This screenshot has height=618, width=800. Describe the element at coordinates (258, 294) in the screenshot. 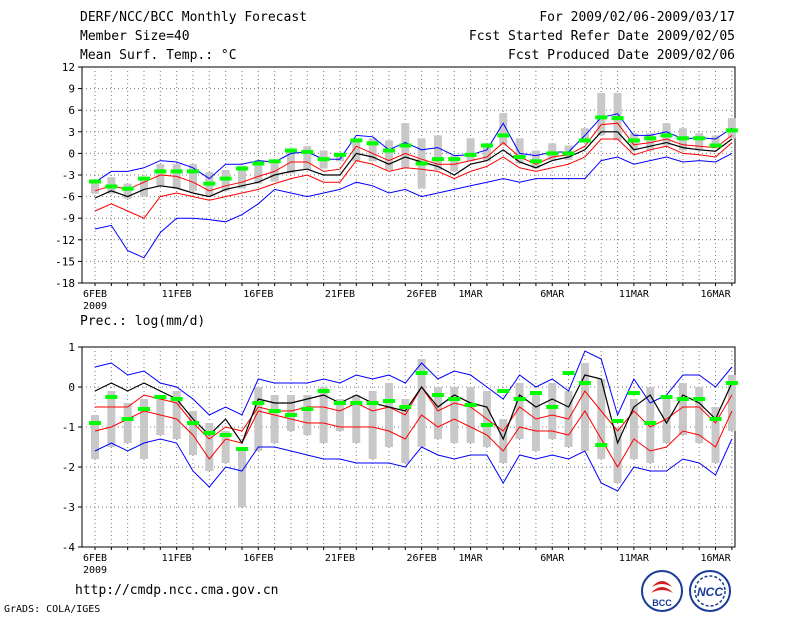

I see `temp-xtick-label: 16FEB` at that location.